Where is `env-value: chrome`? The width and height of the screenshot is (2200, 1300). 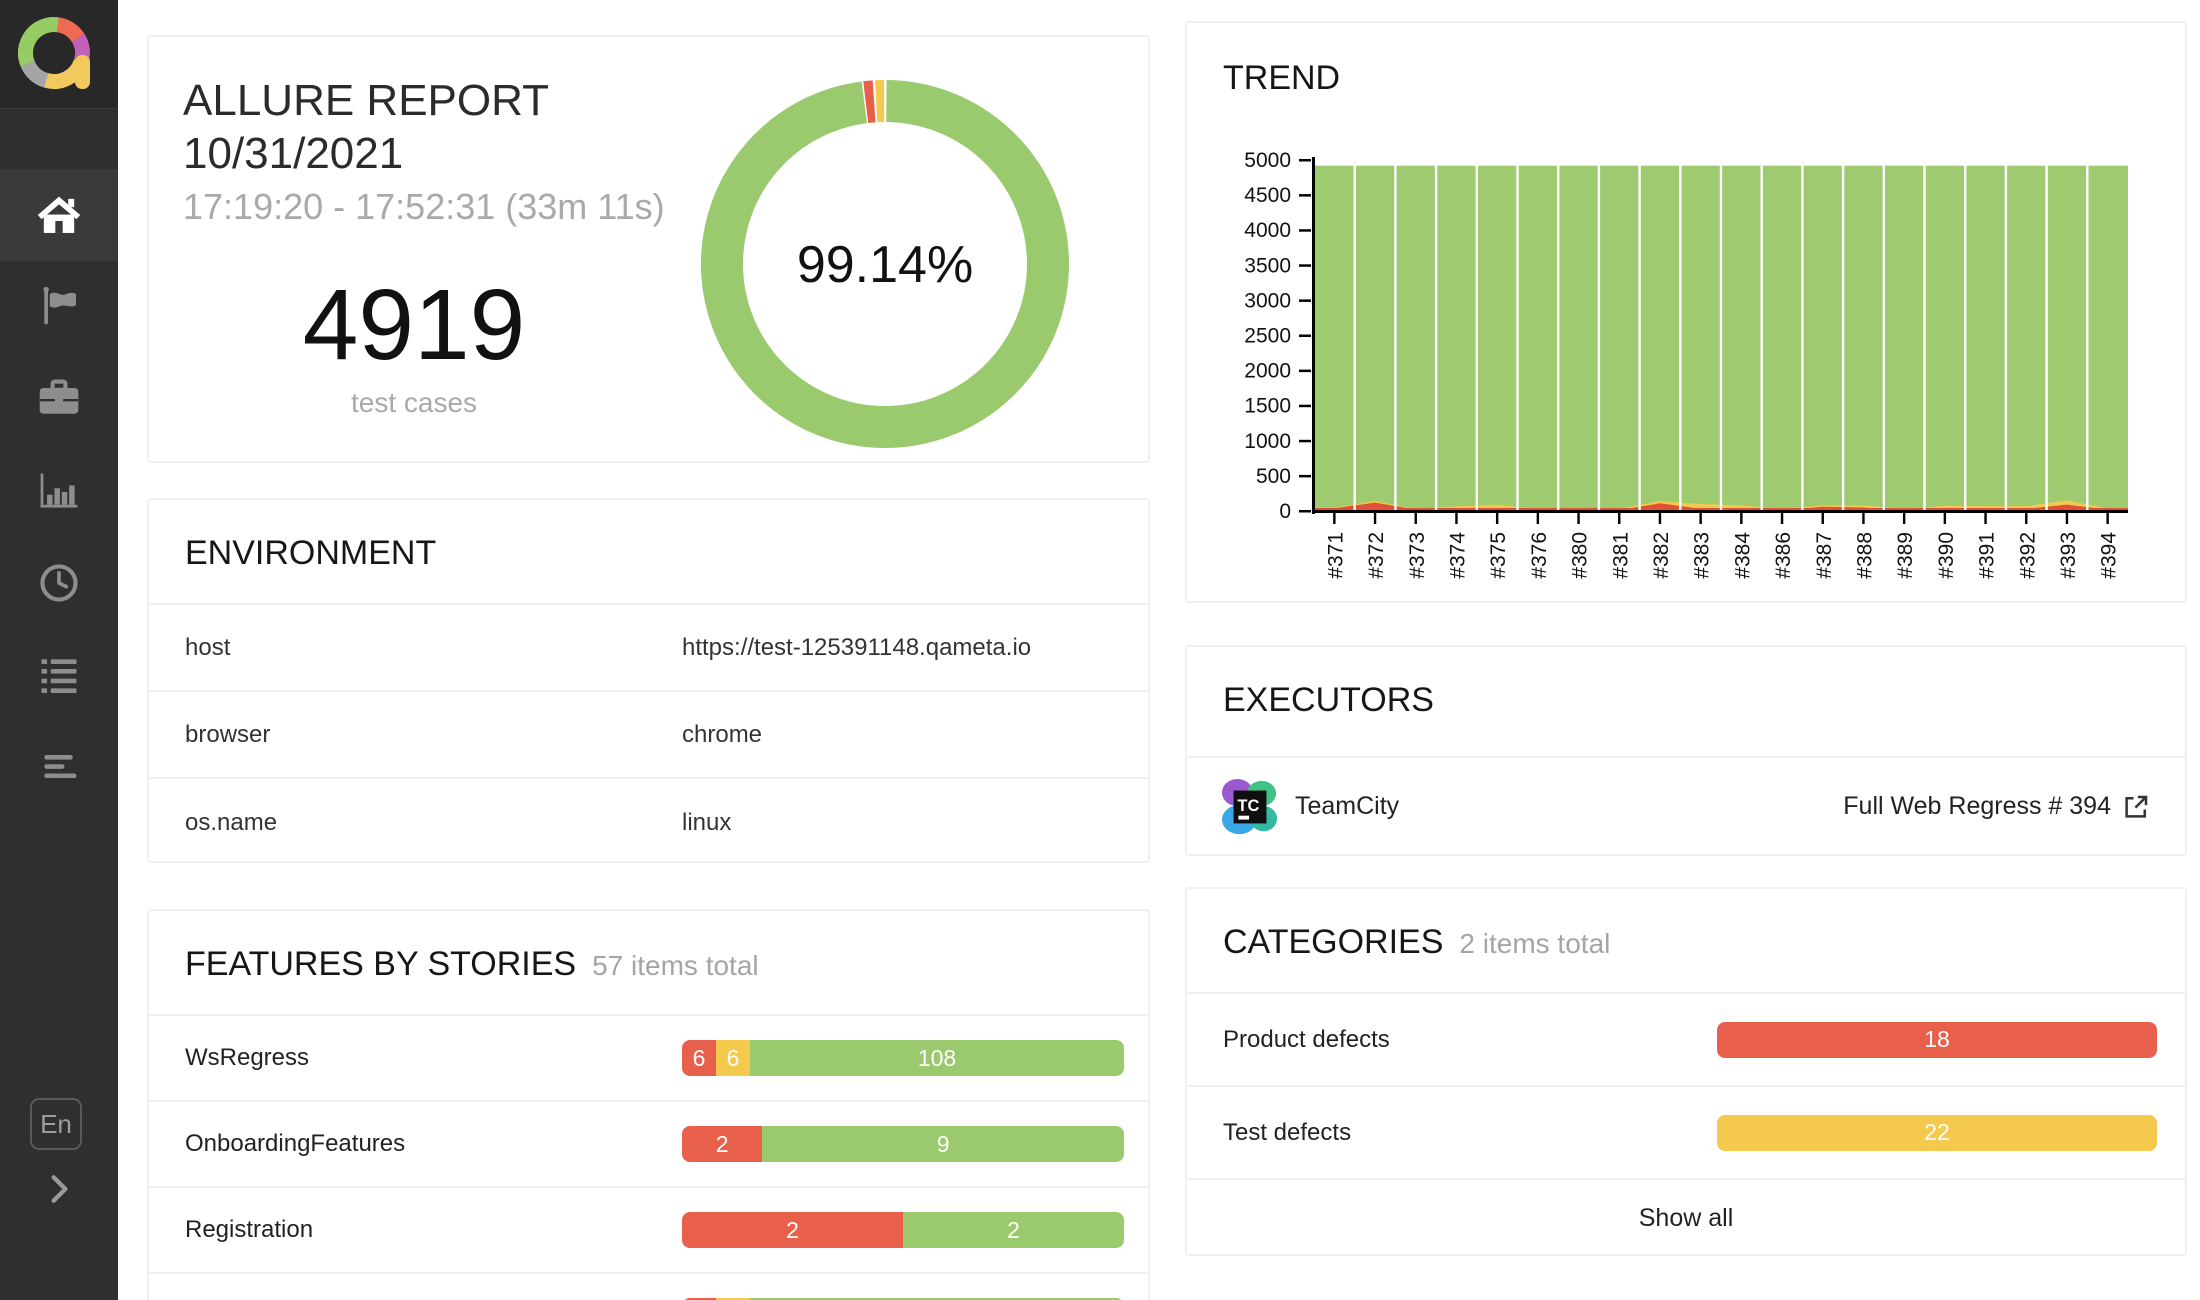 env-value: chrome is located at coordinates (722, 734).